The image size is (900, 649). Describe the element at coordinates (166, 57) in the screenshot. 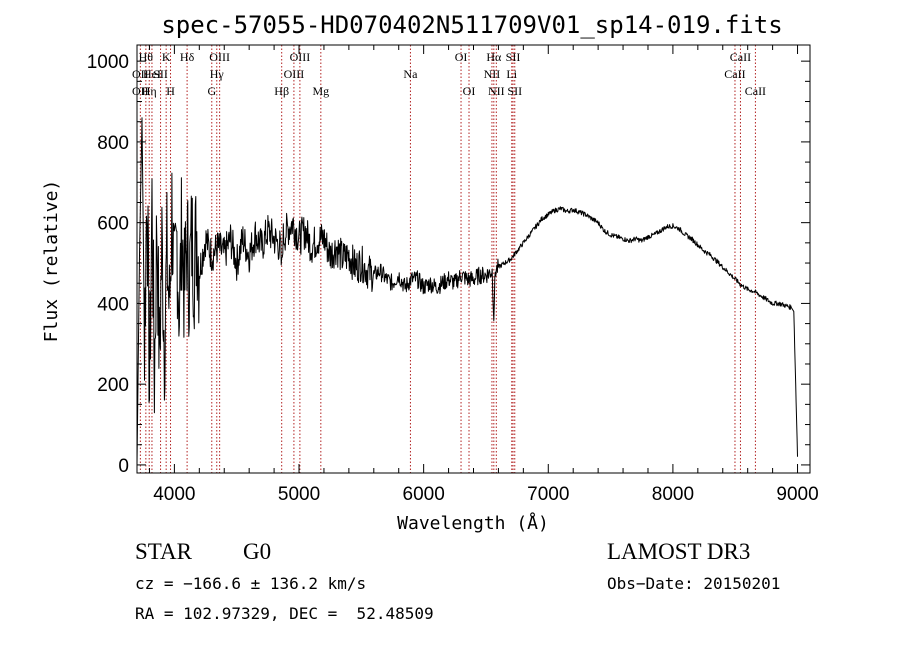

I see `emission-line-label: K` at that location.